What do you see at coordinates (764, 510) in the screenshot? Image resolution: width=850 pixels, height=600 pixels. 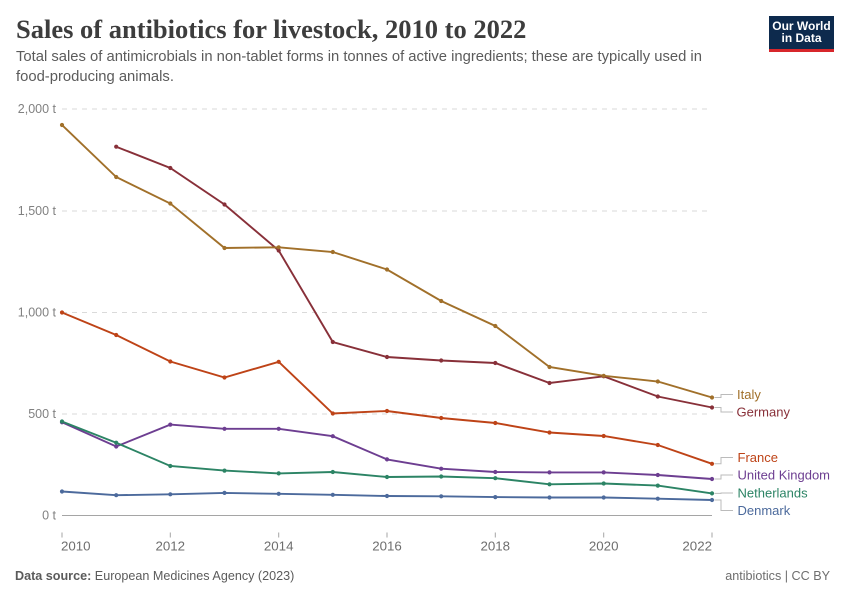 I see `svg-text: Denmark` at bounding box center [764, 510].